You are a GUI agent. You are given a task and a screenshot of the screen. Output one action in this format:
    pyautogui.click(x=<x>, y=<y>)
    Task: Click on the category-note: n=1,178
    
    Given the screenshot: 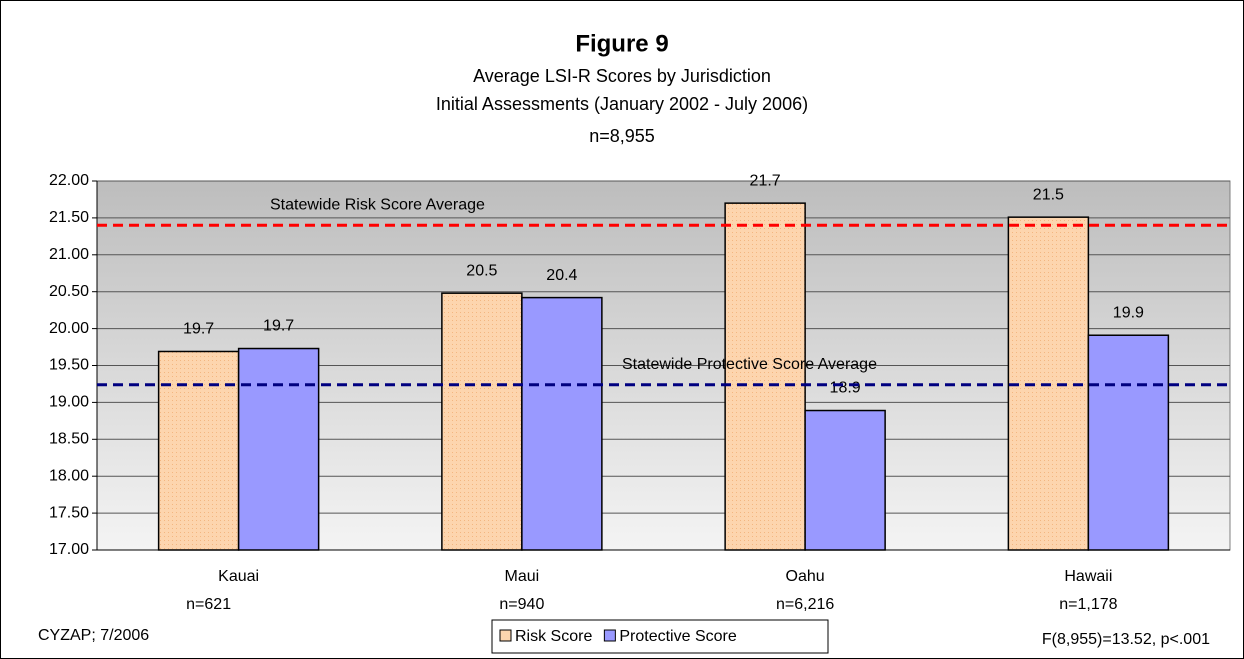 What is the action you would take?
    pyautogui.click(x=1088, y=604)
    